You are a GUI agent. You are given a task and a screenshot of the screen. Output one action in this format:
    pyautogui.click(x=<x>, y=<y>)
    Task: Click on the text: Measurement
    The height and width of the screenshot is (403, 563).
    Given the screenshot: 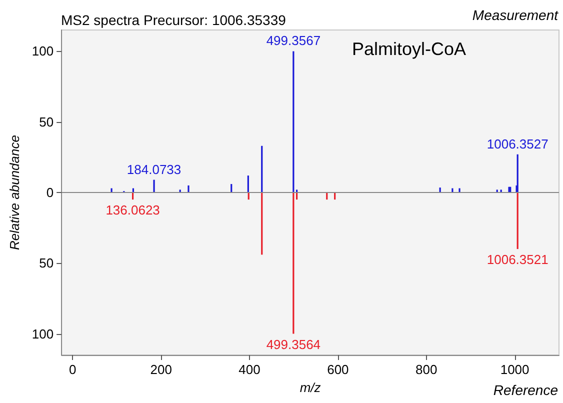 What is the action you would take?
    pyautogui.click(x=516, y=15)
    